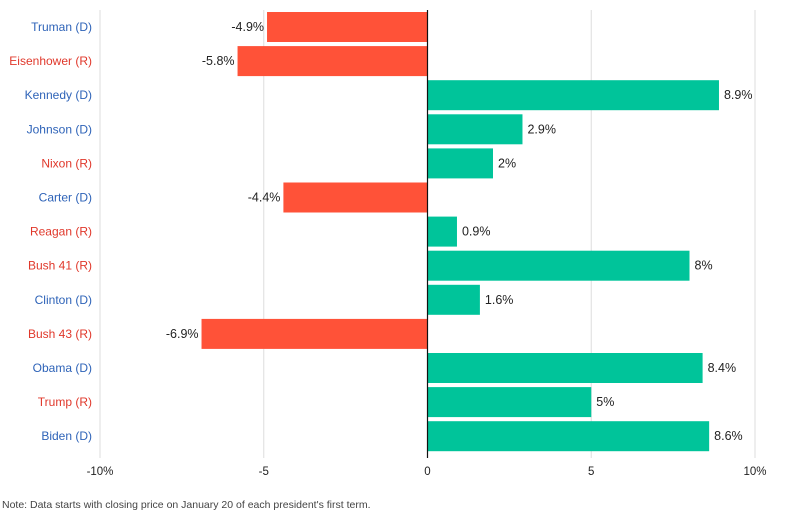  Describe the element at coordinates (61, 232) in the screenshot. I see `category-label: Reagan (R)` at that location.